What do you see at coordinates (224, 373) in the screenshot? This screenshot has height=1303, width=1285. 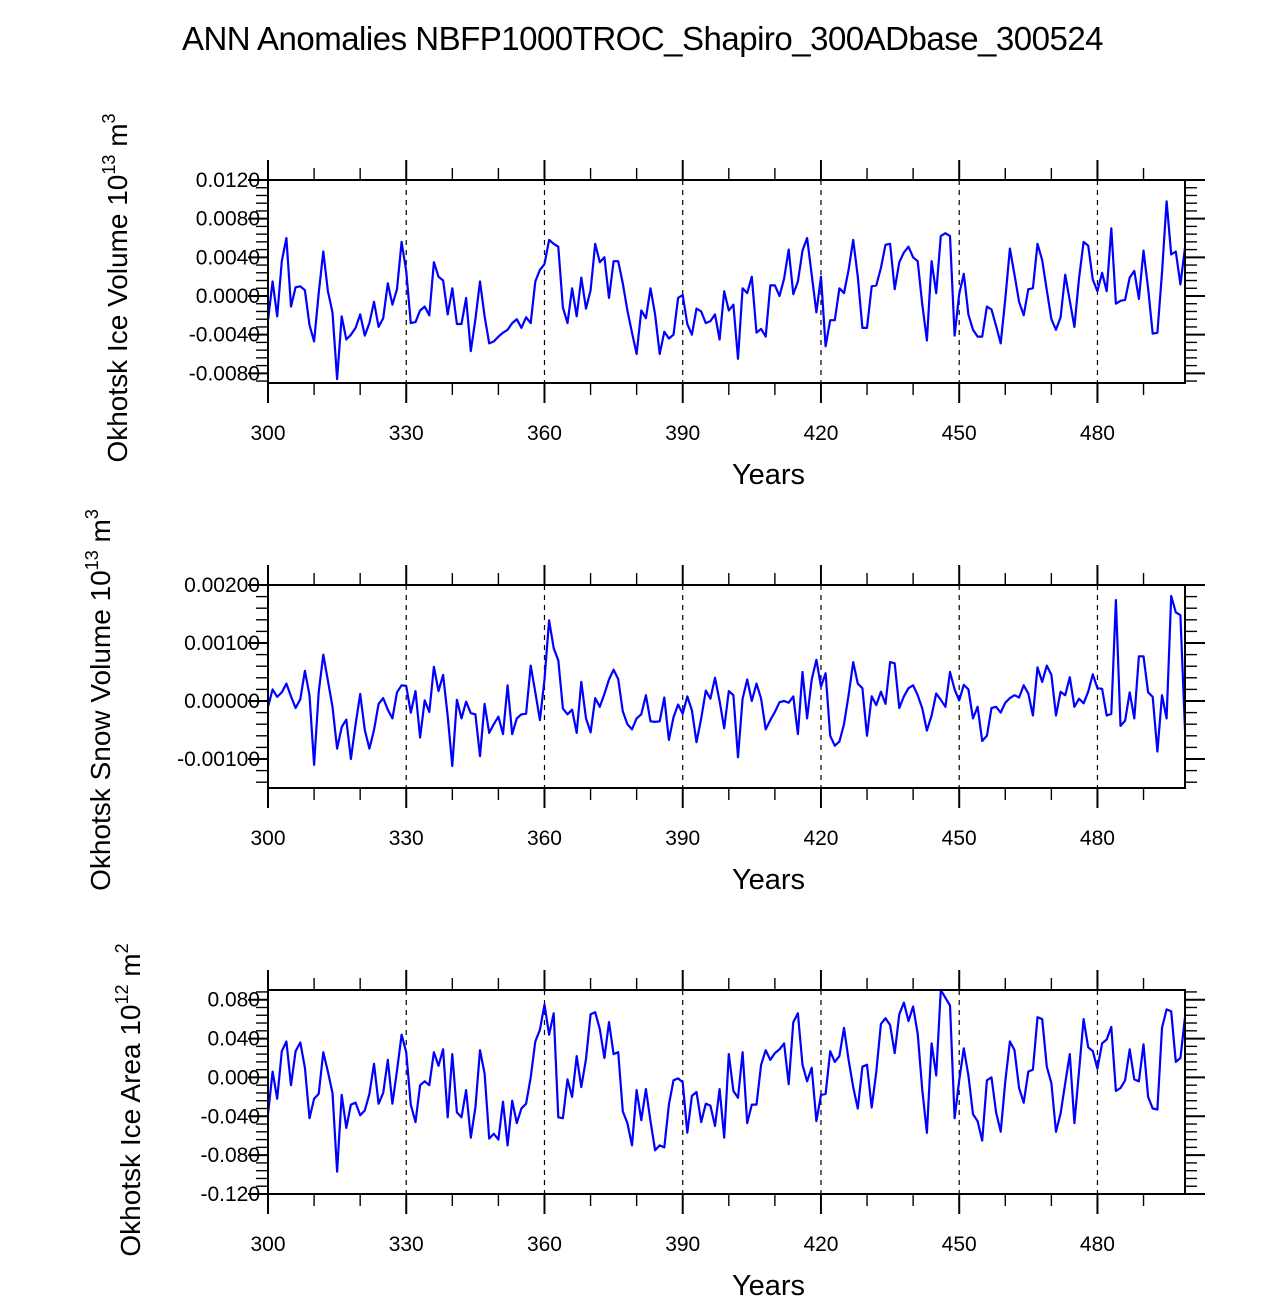 I see `y-tick-label: -0.0080` at bounding box center [224, 373].